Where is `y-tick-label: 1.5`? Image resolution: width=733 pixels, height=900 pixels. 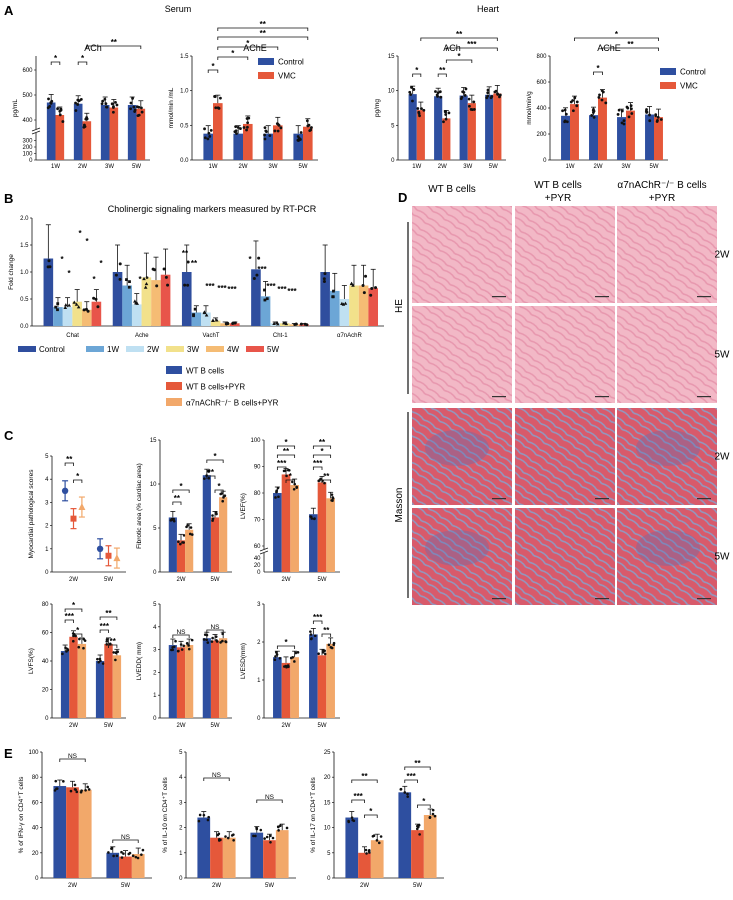
y-tick-label: 1.5 is located at coordinates (24, 246).